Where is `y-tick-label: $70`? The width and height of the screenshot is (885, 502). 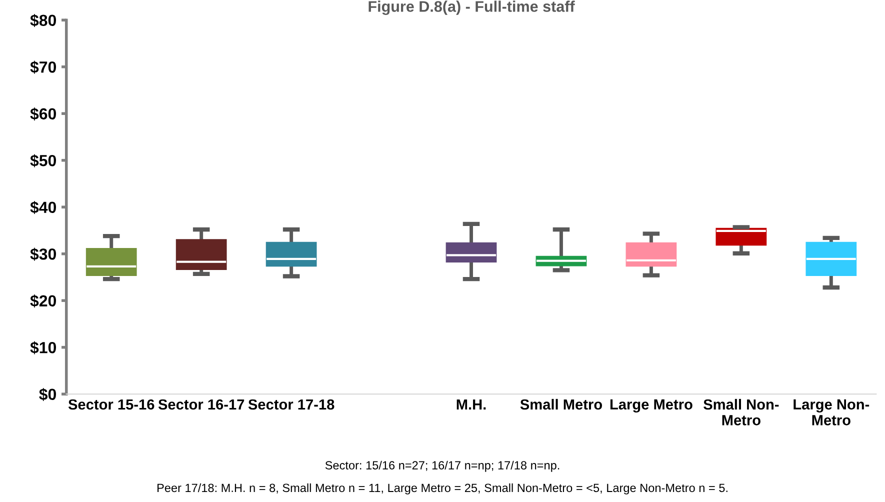 y-tick-label: $70 is located at coordinates (43, 67).